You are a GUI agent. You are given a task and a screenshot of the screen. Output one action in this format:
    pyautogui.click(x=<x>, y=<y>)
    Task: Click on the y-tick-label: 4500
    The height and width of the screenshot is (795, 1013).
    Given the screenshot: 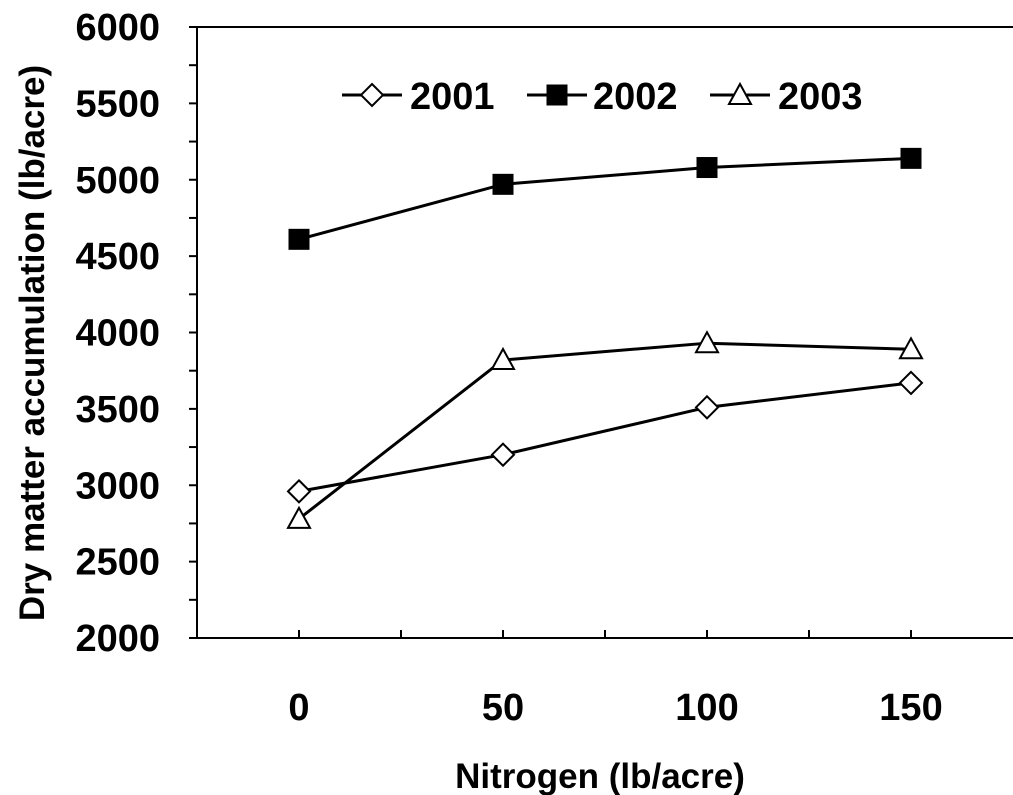 What is the action you would take?
    pyautogui.click(x=117, y=257)
    